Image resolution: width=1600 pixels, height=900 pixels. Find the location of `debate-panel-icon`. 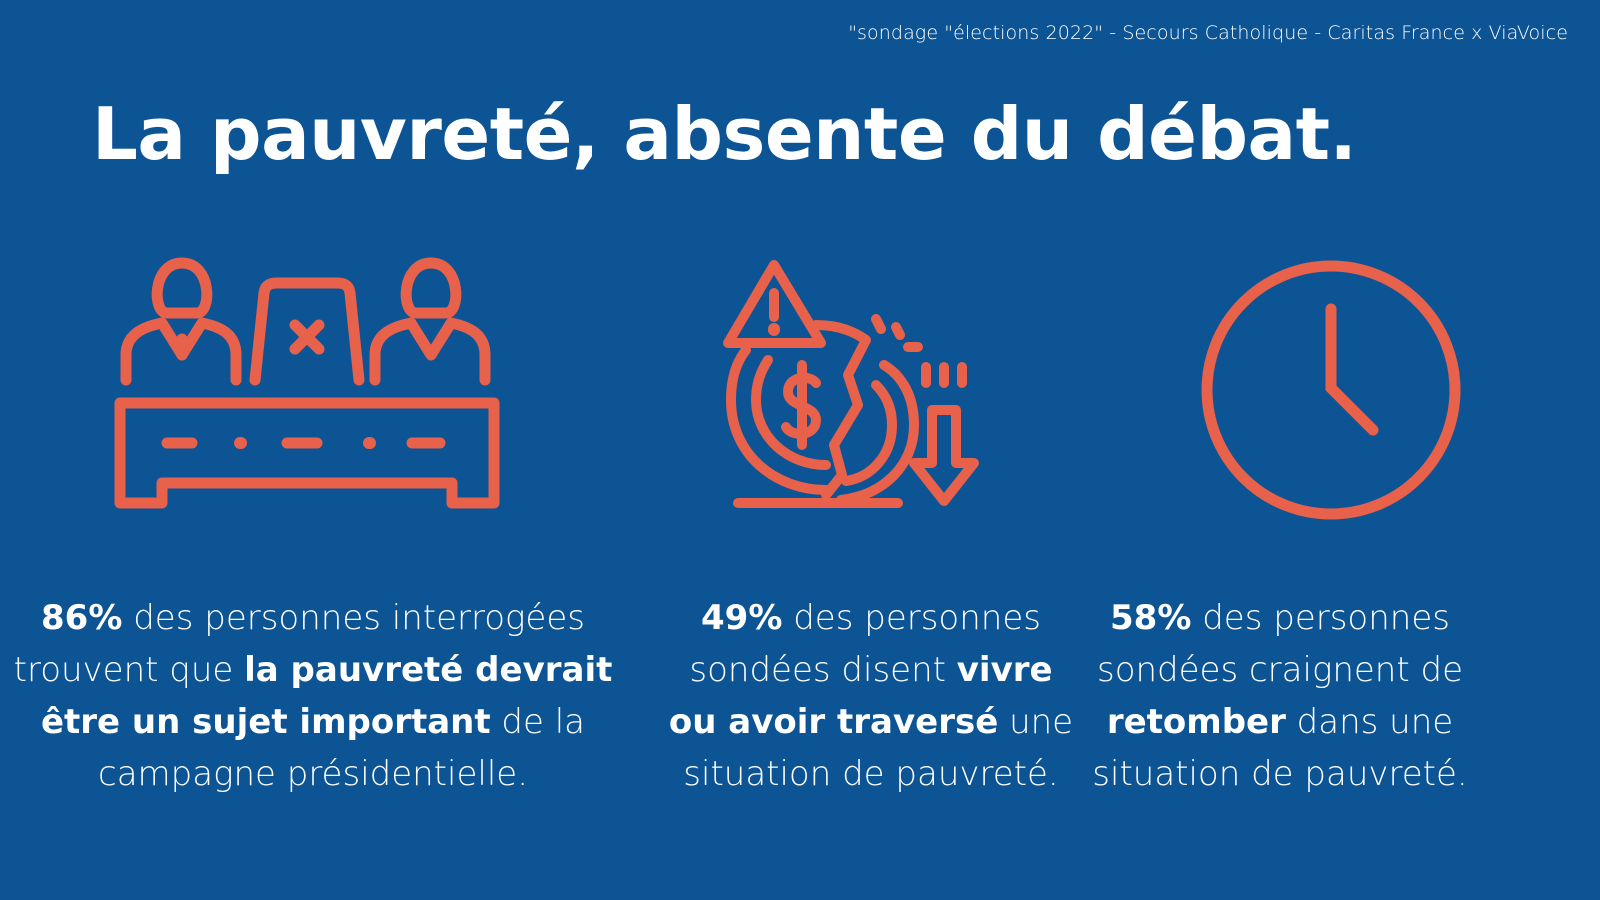

debate-panel-icon is located at coordinates (307, 390).